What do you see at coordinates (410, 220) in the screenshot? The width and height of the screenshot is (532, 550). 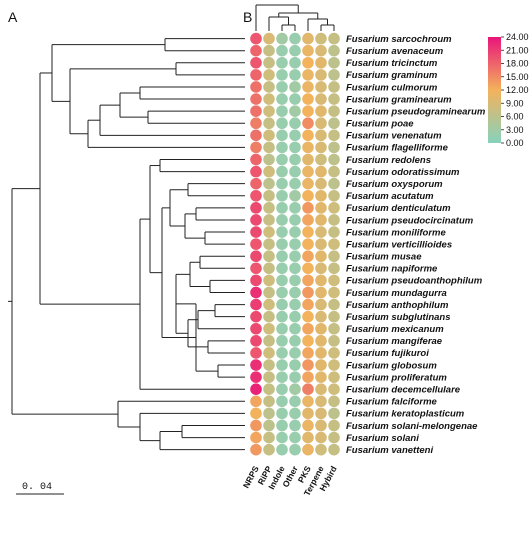 I see `species-label: Fusarium pseudocircinatum` at bounding box center [410, 220].